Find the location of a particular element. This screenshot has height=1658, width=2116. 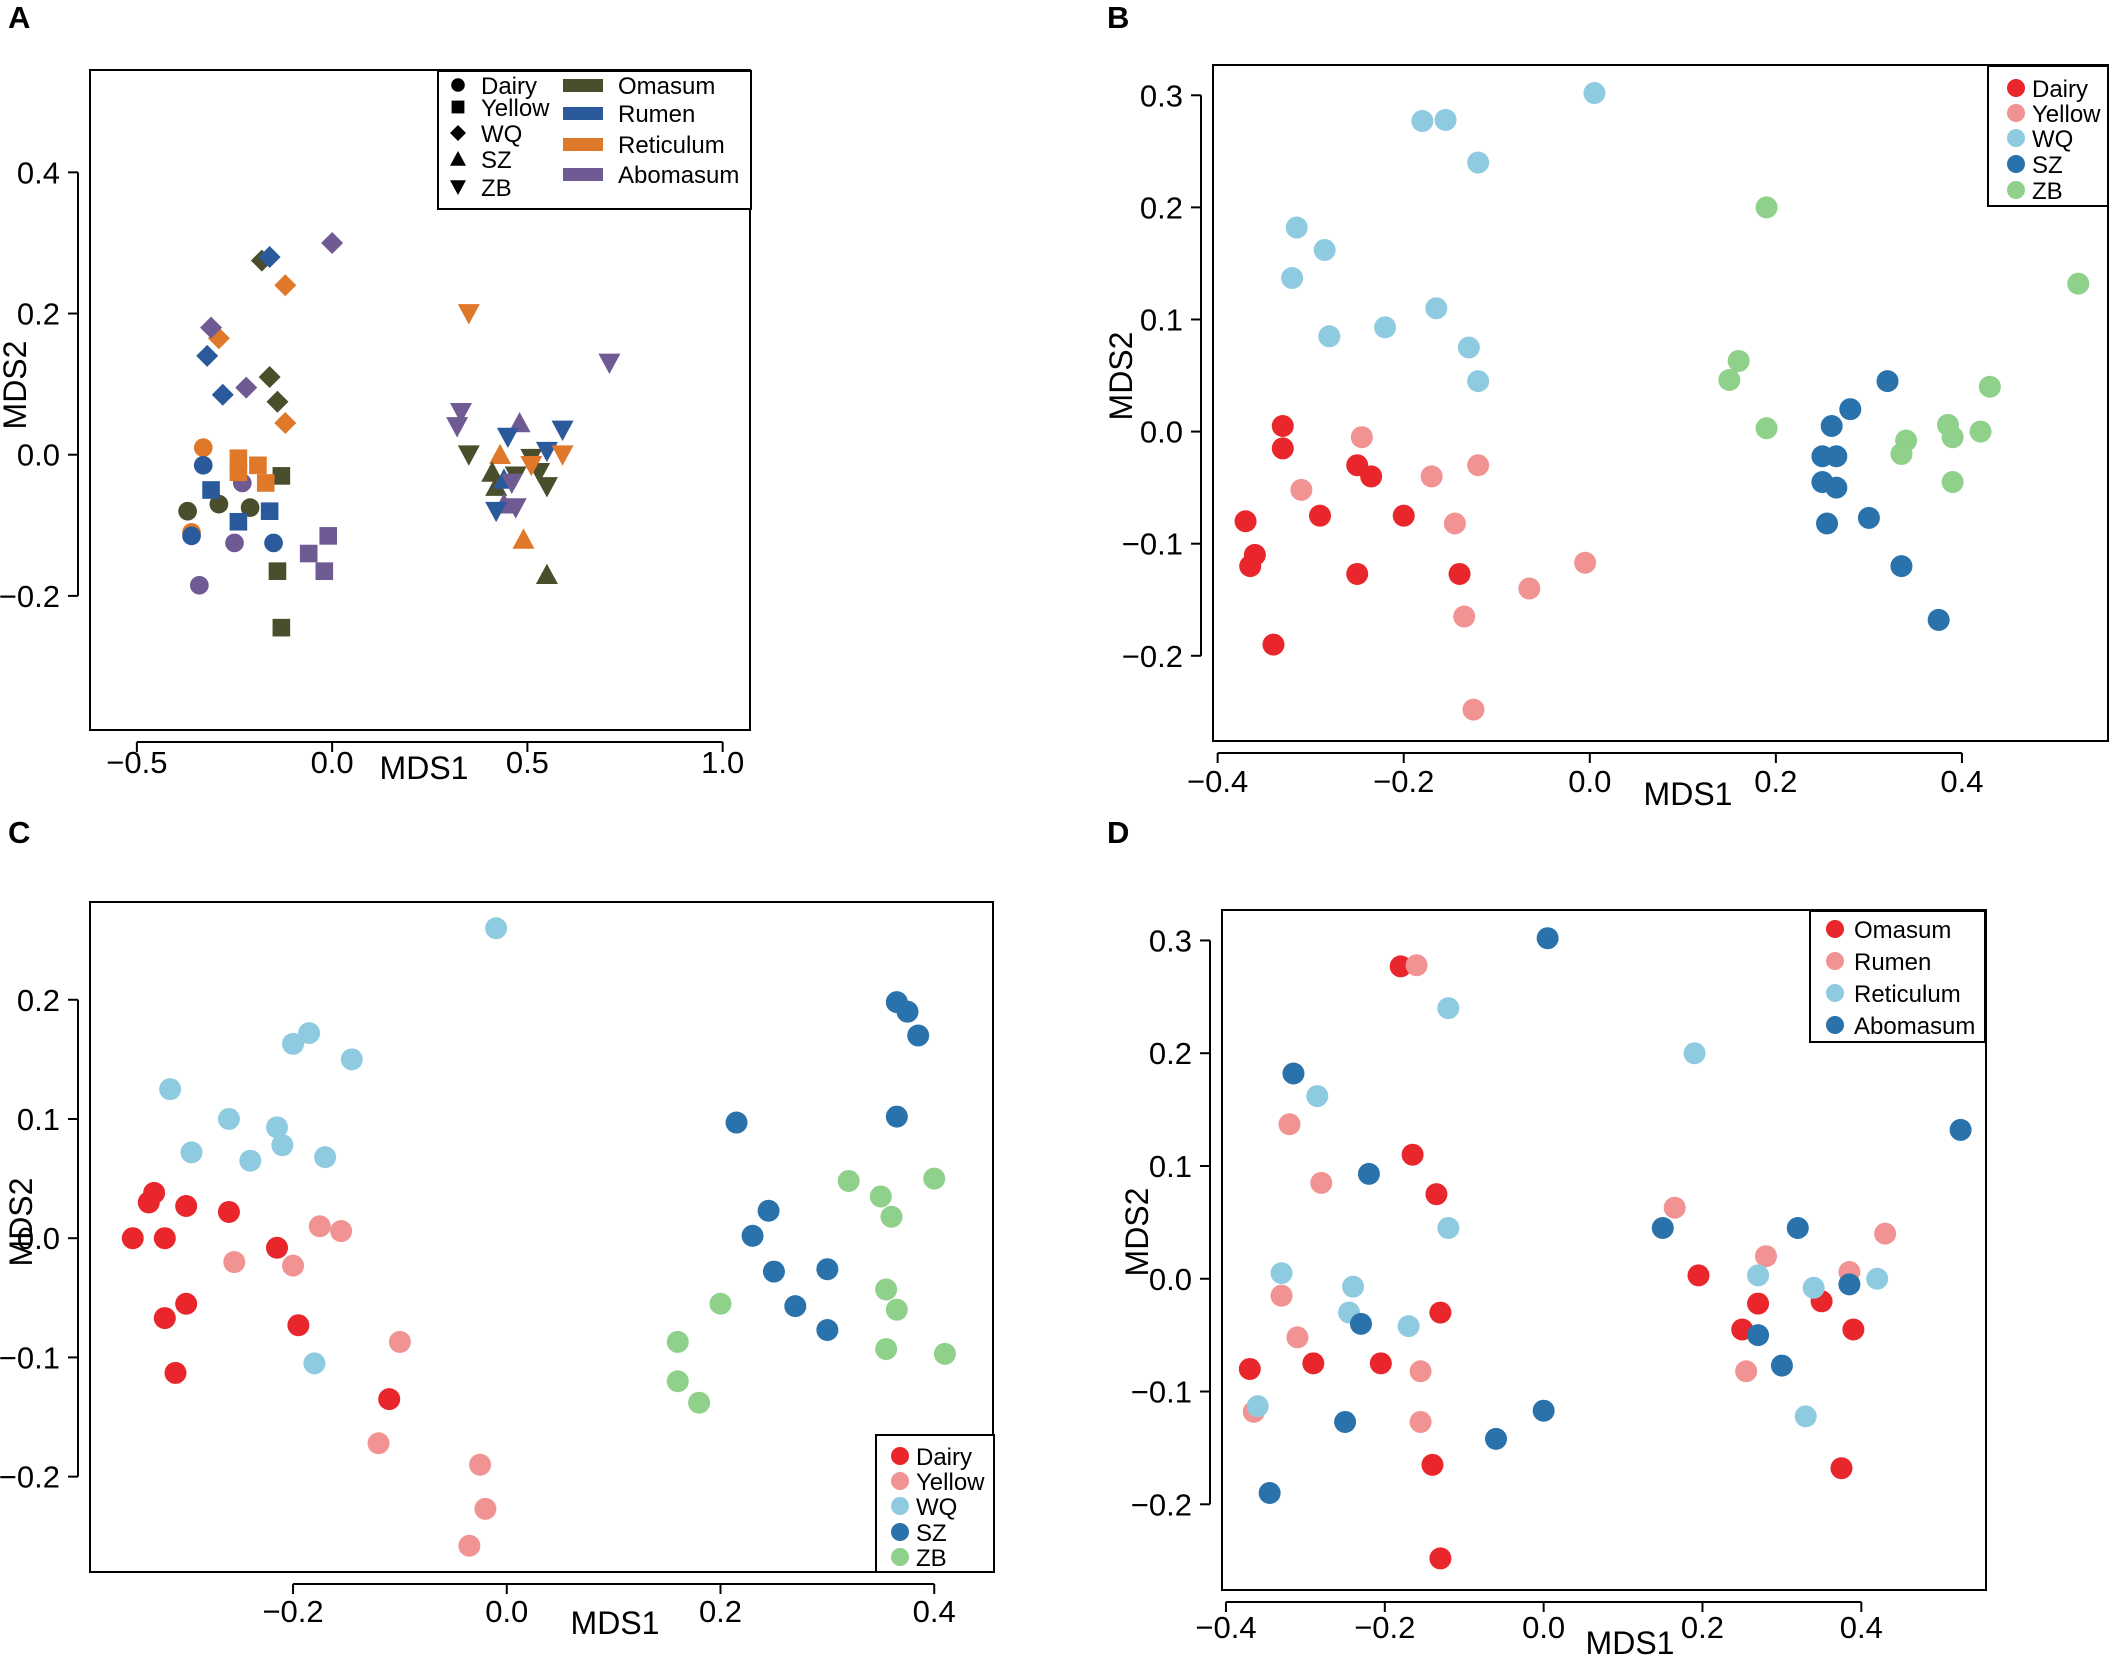

panel-a-legend-swatch-reticulum is located at coordinates (583, 144).